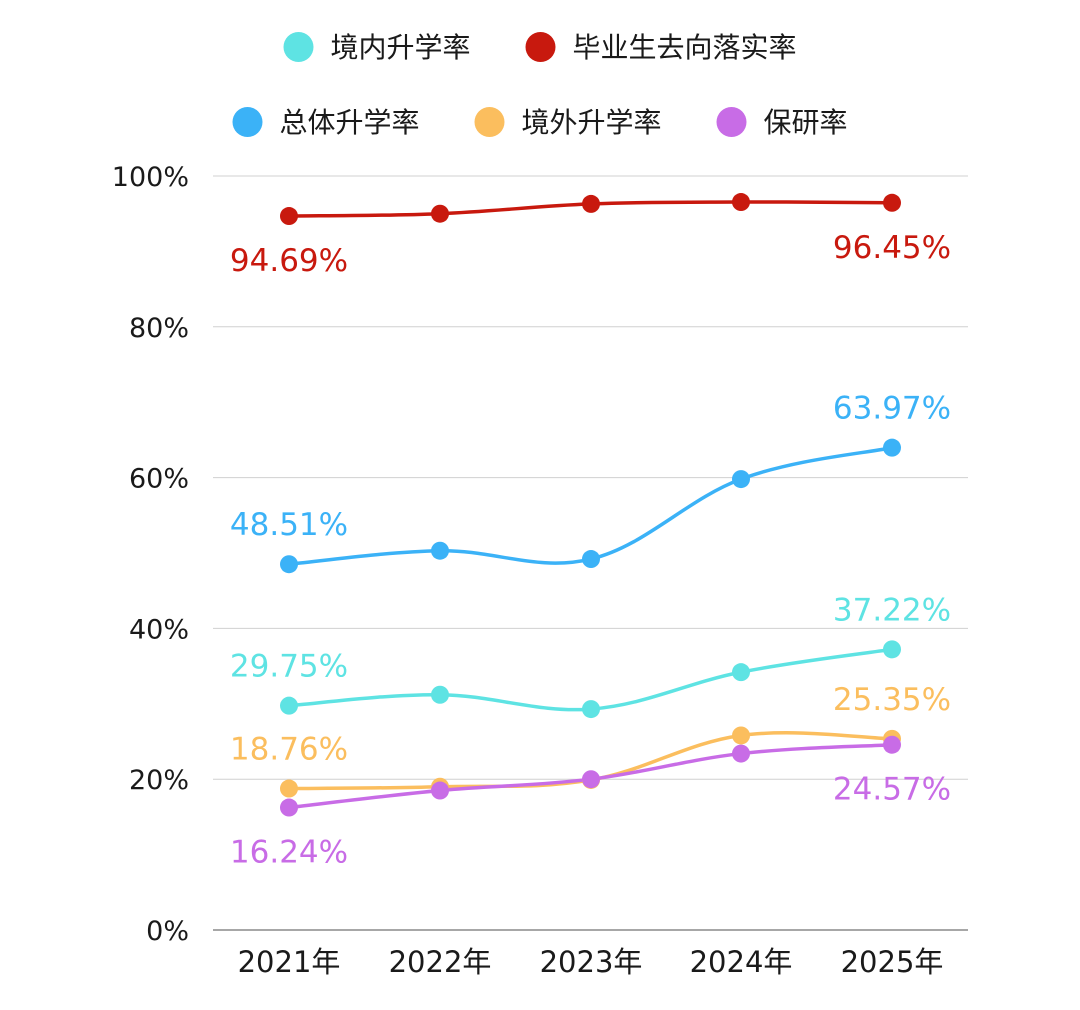 The image size is (1080, 1010). I want to click on legend-label: 保研率, so click(806, 122).